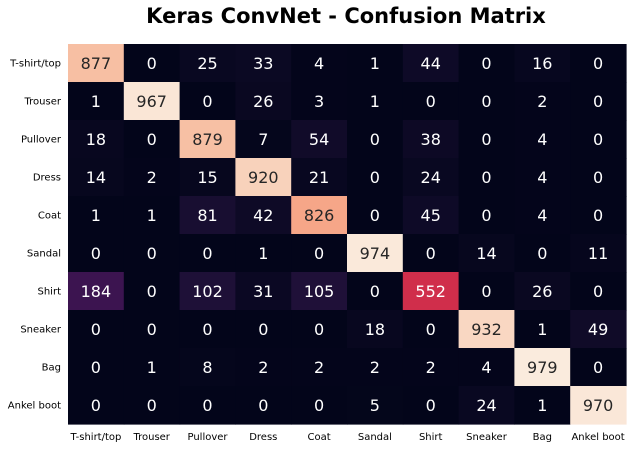 The height and width of the screenshot is (449, 632). I want to click on x-tick-label: Coat, so click(319, 437).